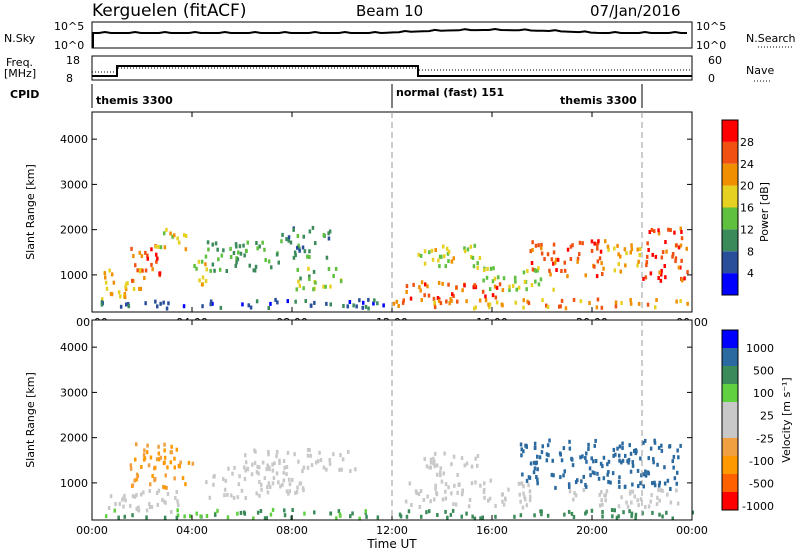 Image resolution: width=800 pixels, height=554 pixels. What do you see at coordinates (74, 347) in the screenshot?
I see `velocity-ytick-label: 4000` at bounding box center [74, 347].